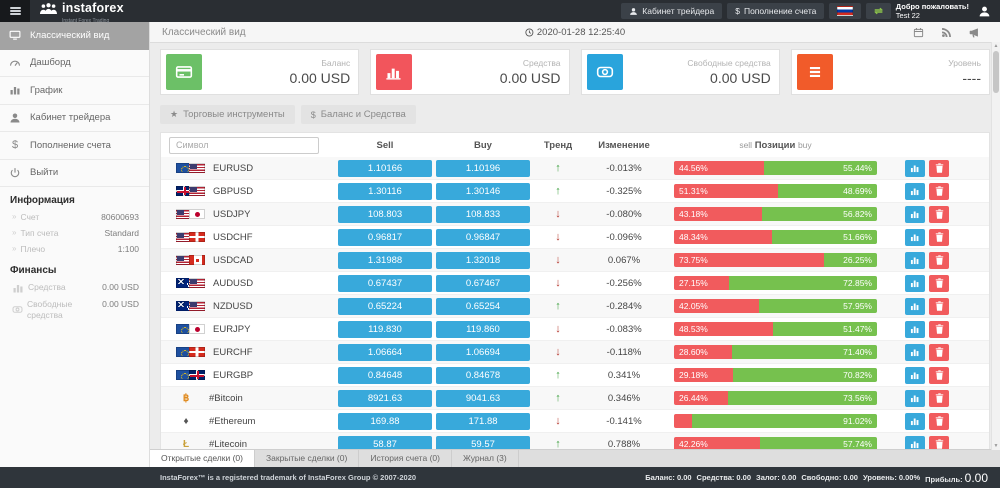 This screenshot has height=488, width=1000. What do you see at coordinates (248, 329) in the screenshot?
I see `symbol-cell: EURJPY` at bounding box center [248, 329].